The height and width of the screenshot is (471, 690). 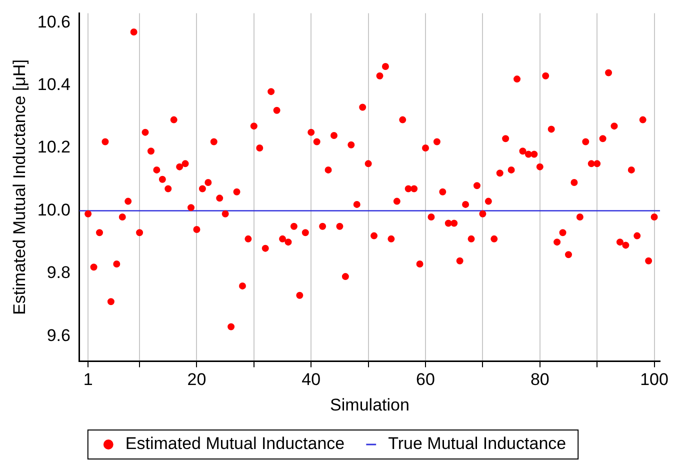 I want to click on y-tick-label: 10.4, so click(x=53, y=84).